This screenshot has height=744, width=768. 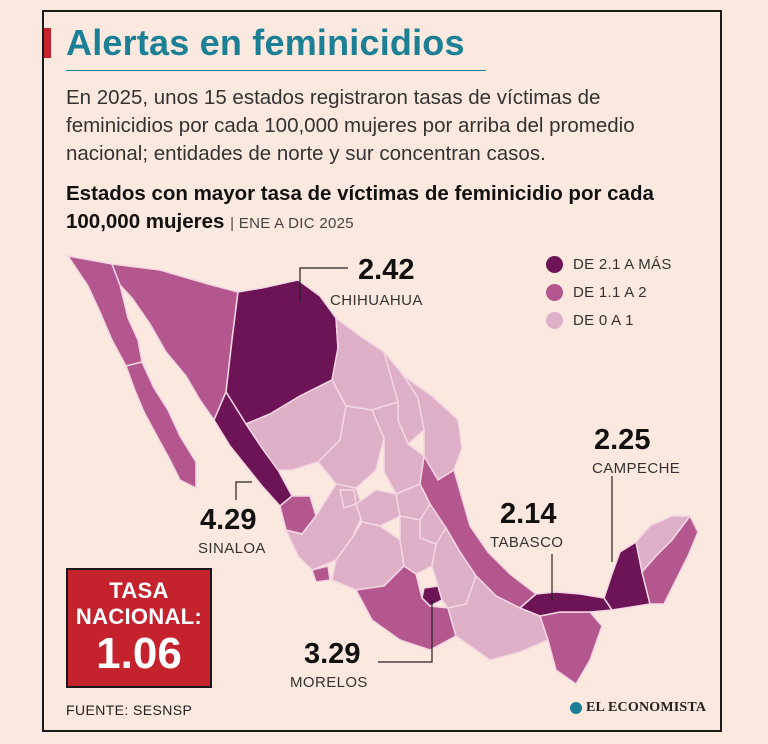 I want to click on legend-label-low: DE 0 A 1, so click(x=603, y=320).